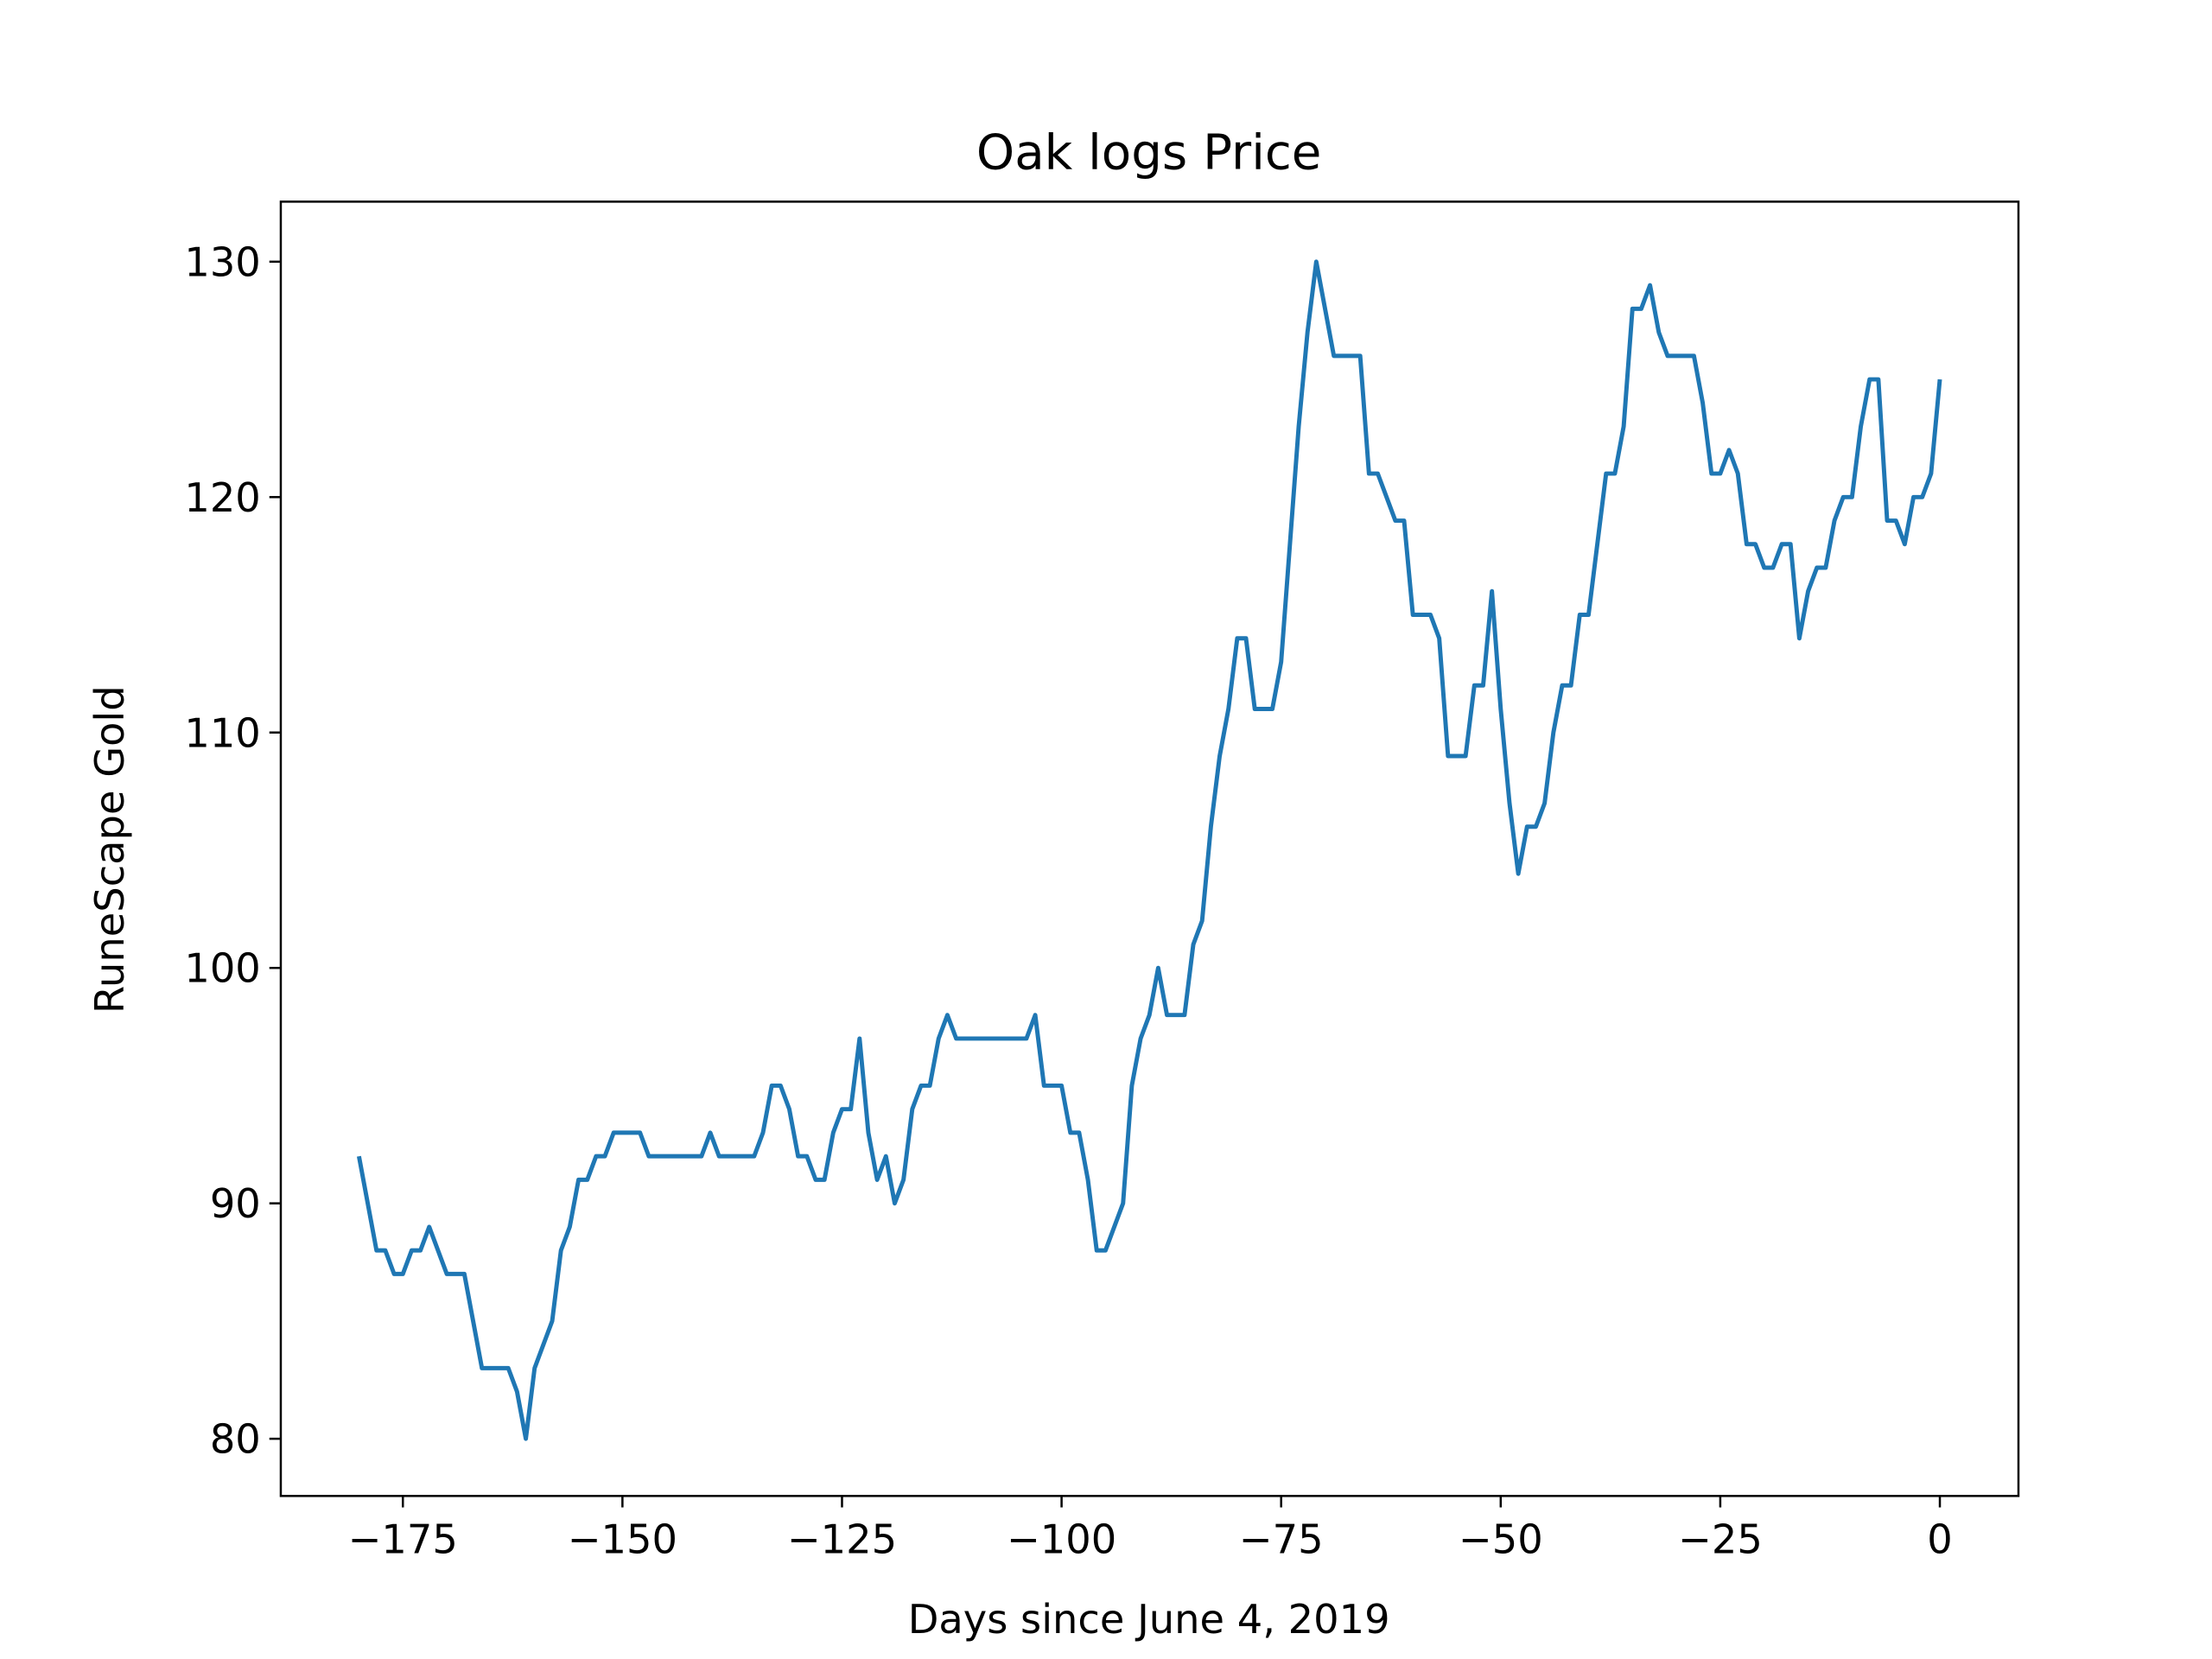 Image resolution: width=2212 pixels, height=1659 pixels. I want to click on y-tick-label: 80, so click(235, 1439).